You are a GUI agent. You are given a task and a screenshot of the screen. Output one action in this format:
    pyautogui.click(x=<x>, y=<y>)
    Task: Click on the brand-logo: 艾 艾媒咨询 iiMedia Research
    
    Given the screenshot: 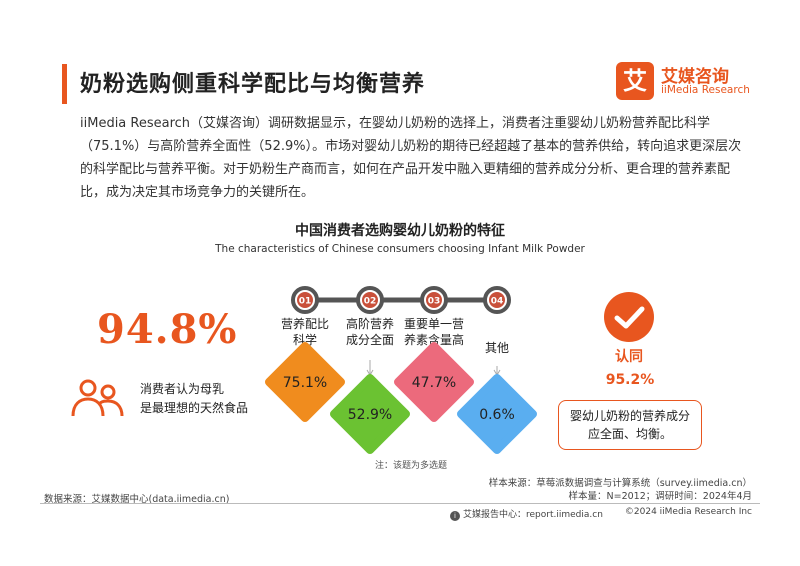 What is the action you would take?
    pyautogui.click(x=686, y=84)
    